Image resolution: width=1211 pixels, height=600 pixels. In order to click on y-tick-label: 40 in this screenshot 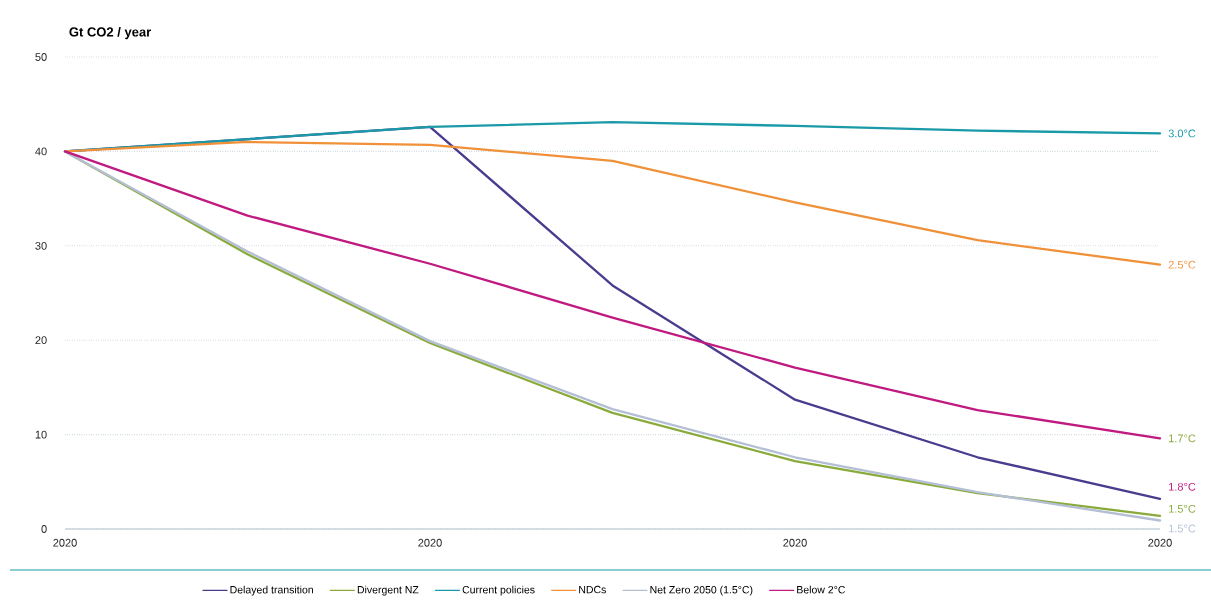, I will do `click(41, 151)`.